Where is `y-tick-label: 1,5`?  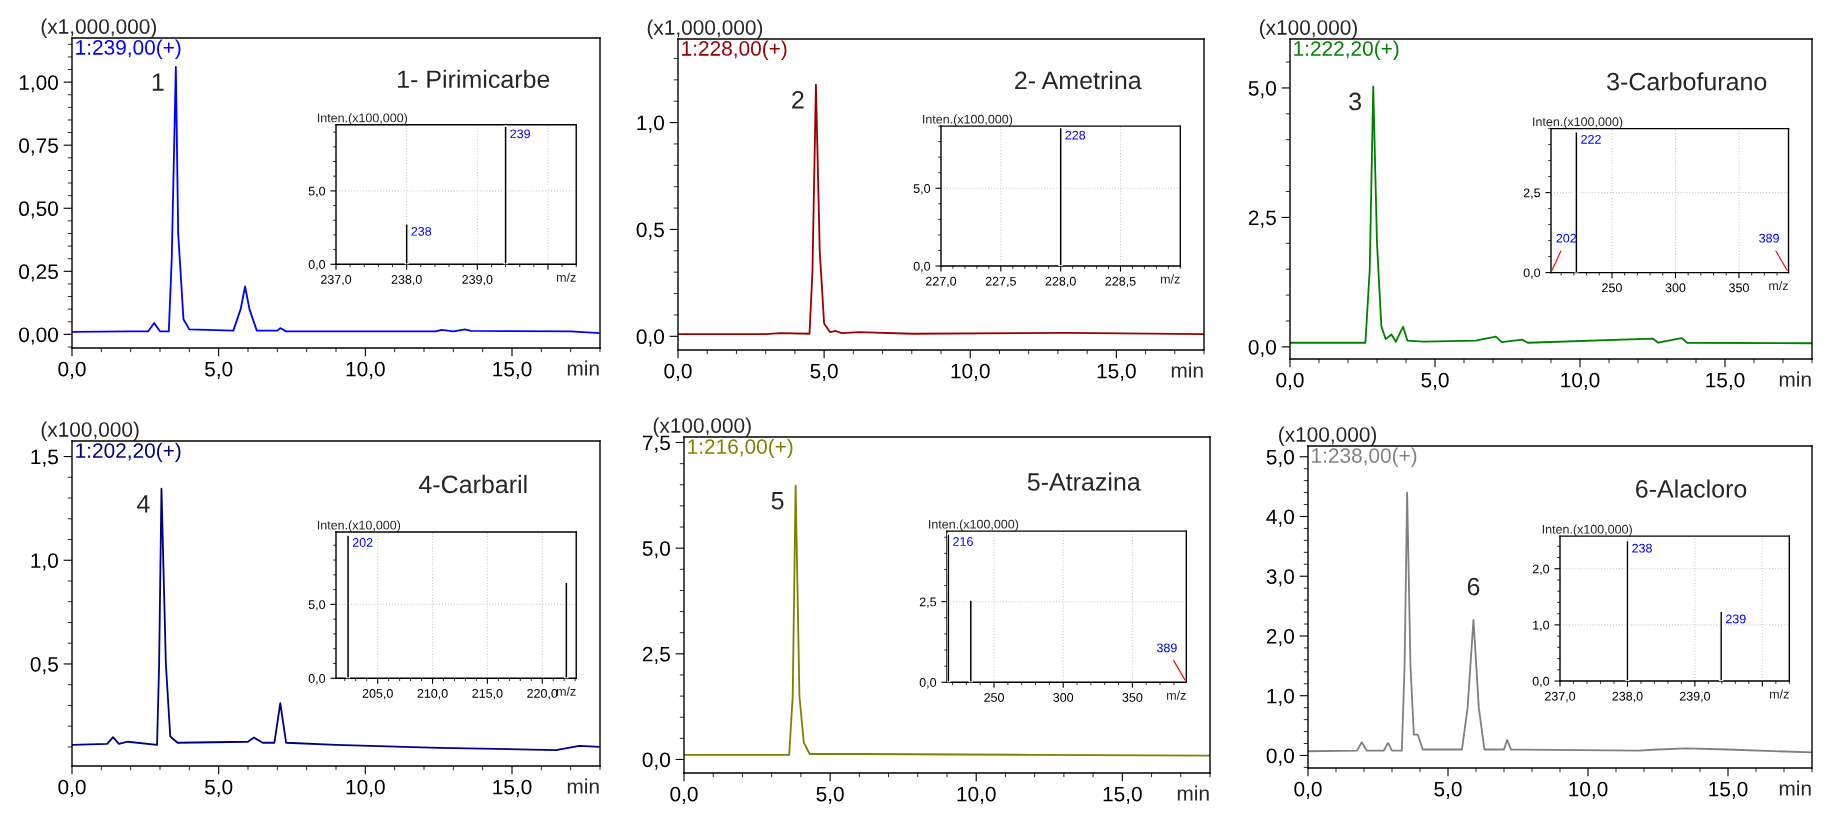
y-tick-label: 1,5 is located at coordinates (44, 458).